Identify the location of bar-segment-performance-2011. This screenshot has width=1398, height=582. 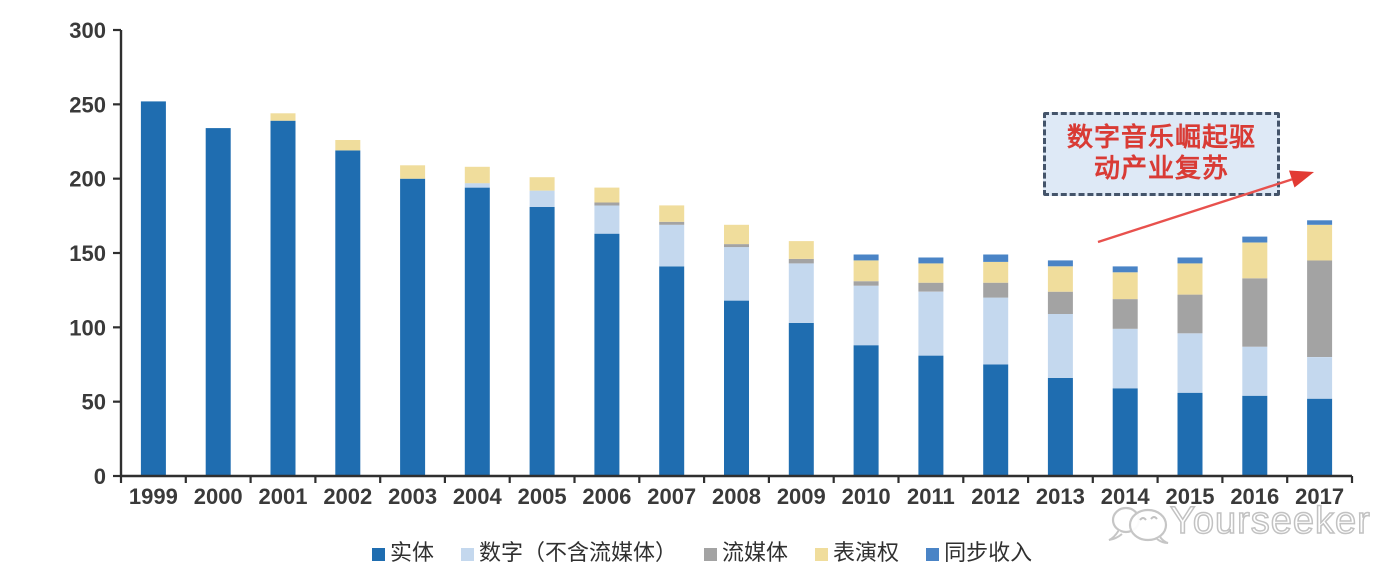
(931, 273).